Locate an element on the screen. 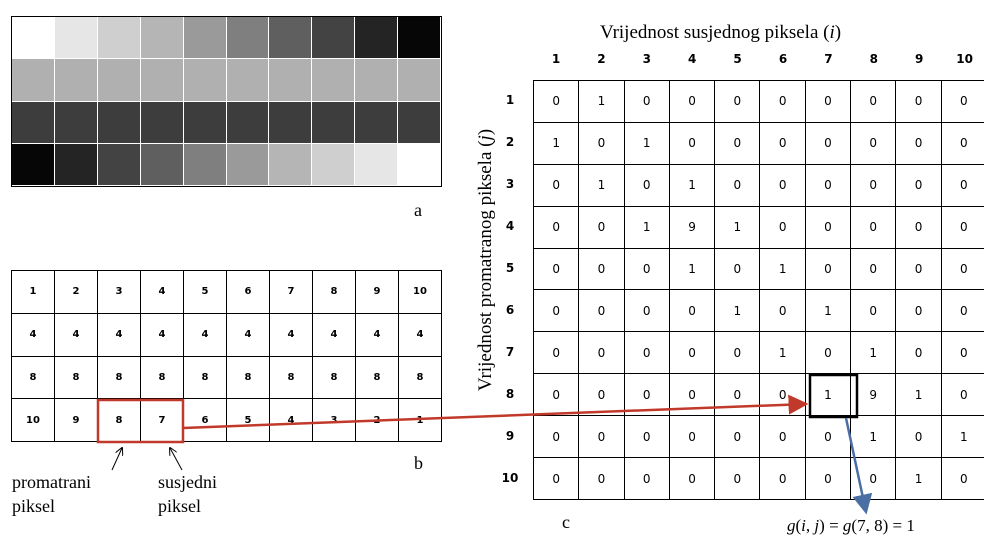 This screenshot has height=539, width=984. neighbor-pixel-caption: susjedni piksel is located at coordinates (187, 494).